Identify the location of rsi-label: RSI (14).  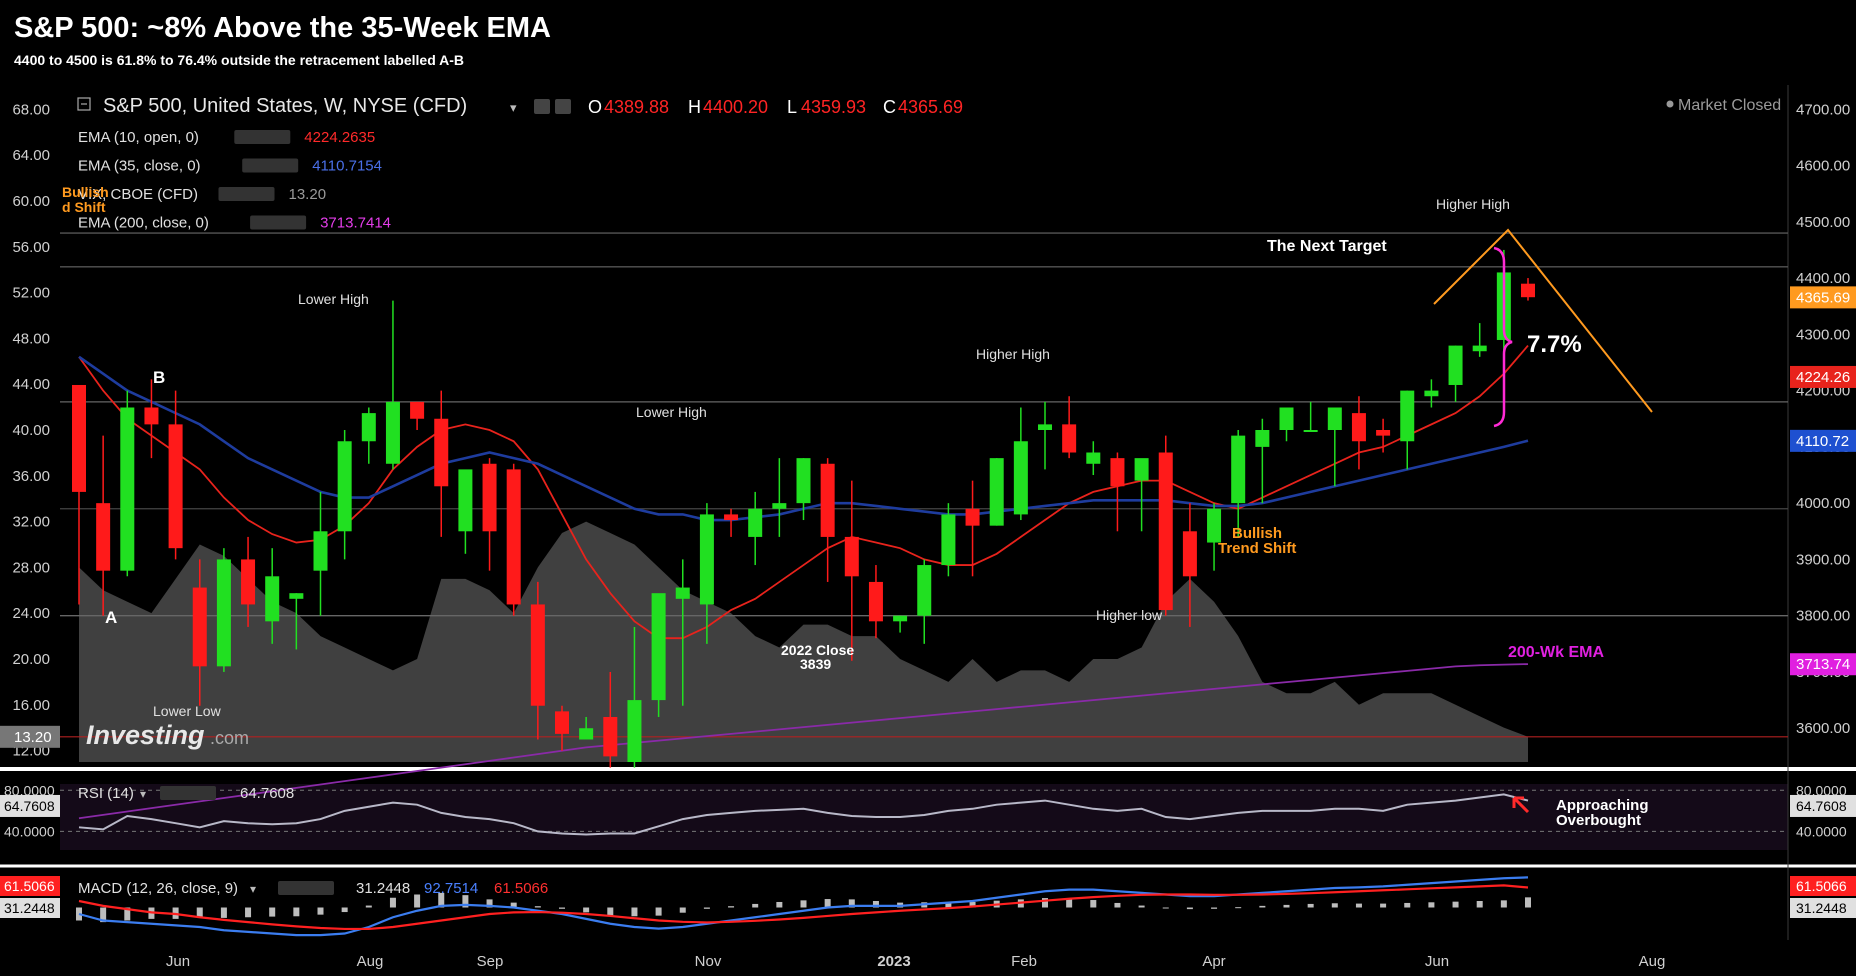
(106, 793).